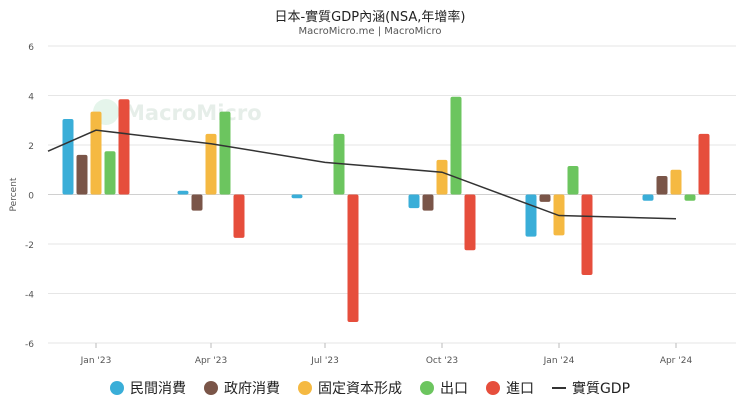 This screenshot has height=416, width=740. I want to click on chart-title: 日本-實質GDP內涵(NSA,年增率), so click(370, 17).